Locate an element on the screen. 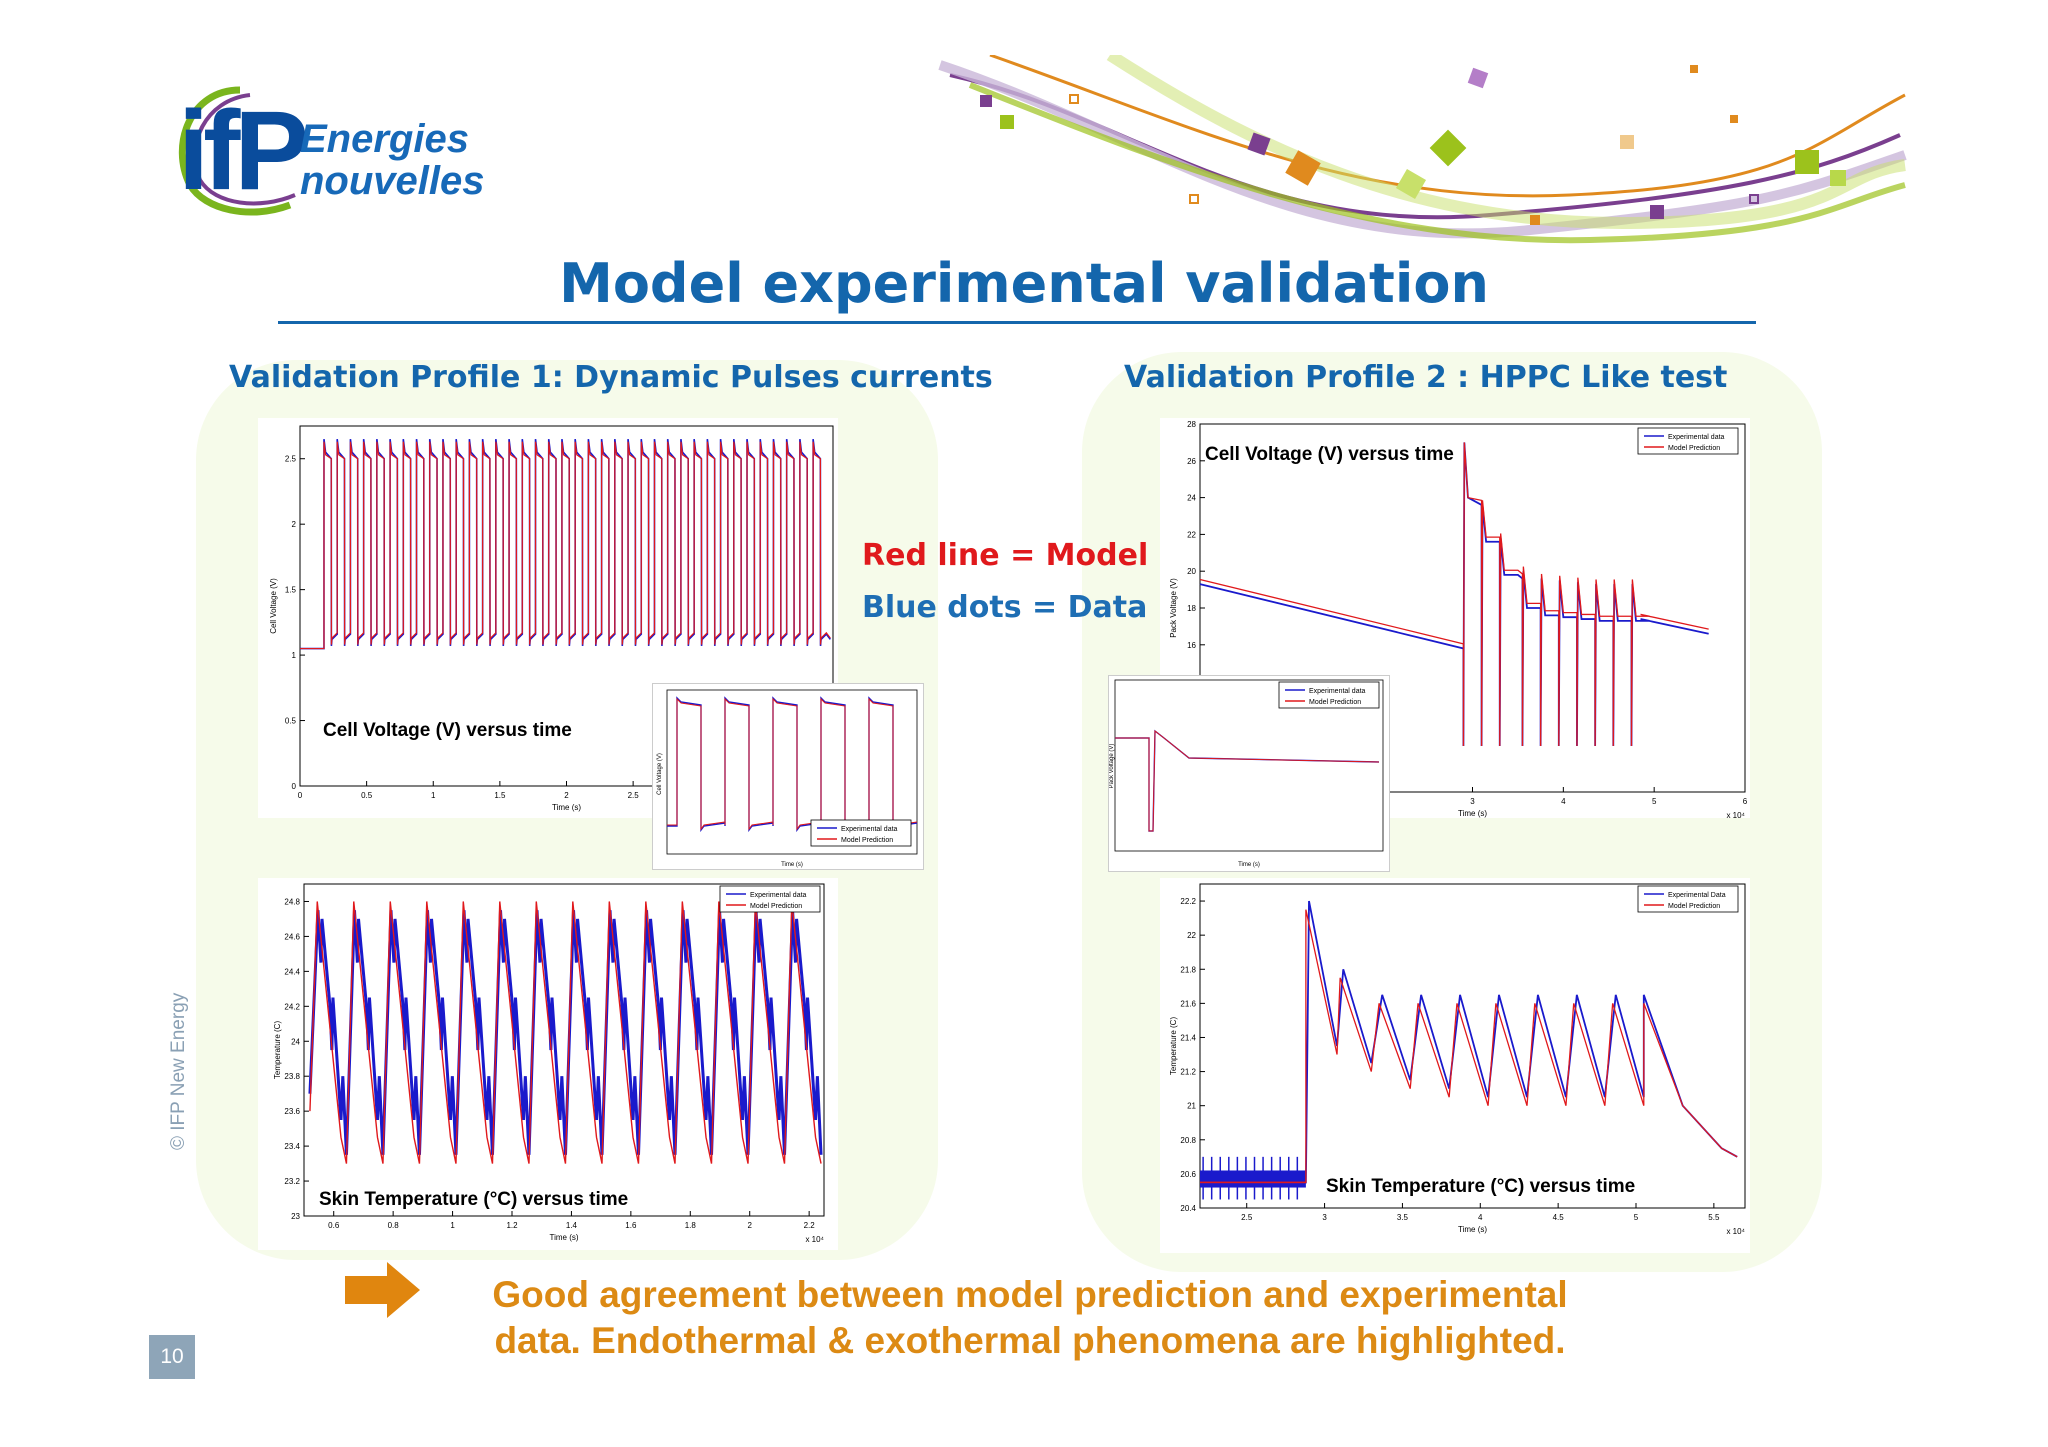 This screenshot has height=1447, width=2048. y-tick-label: 28 is located at coordinates (1191, 424).